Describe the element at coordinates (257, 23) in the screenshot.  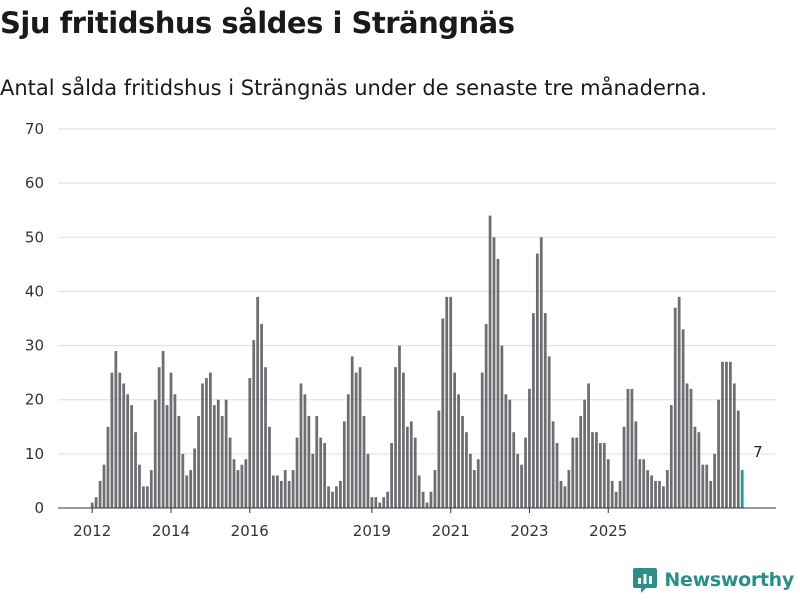
I see `chart-title: Sju fritidshus såldes i Strängnäs` at that location.